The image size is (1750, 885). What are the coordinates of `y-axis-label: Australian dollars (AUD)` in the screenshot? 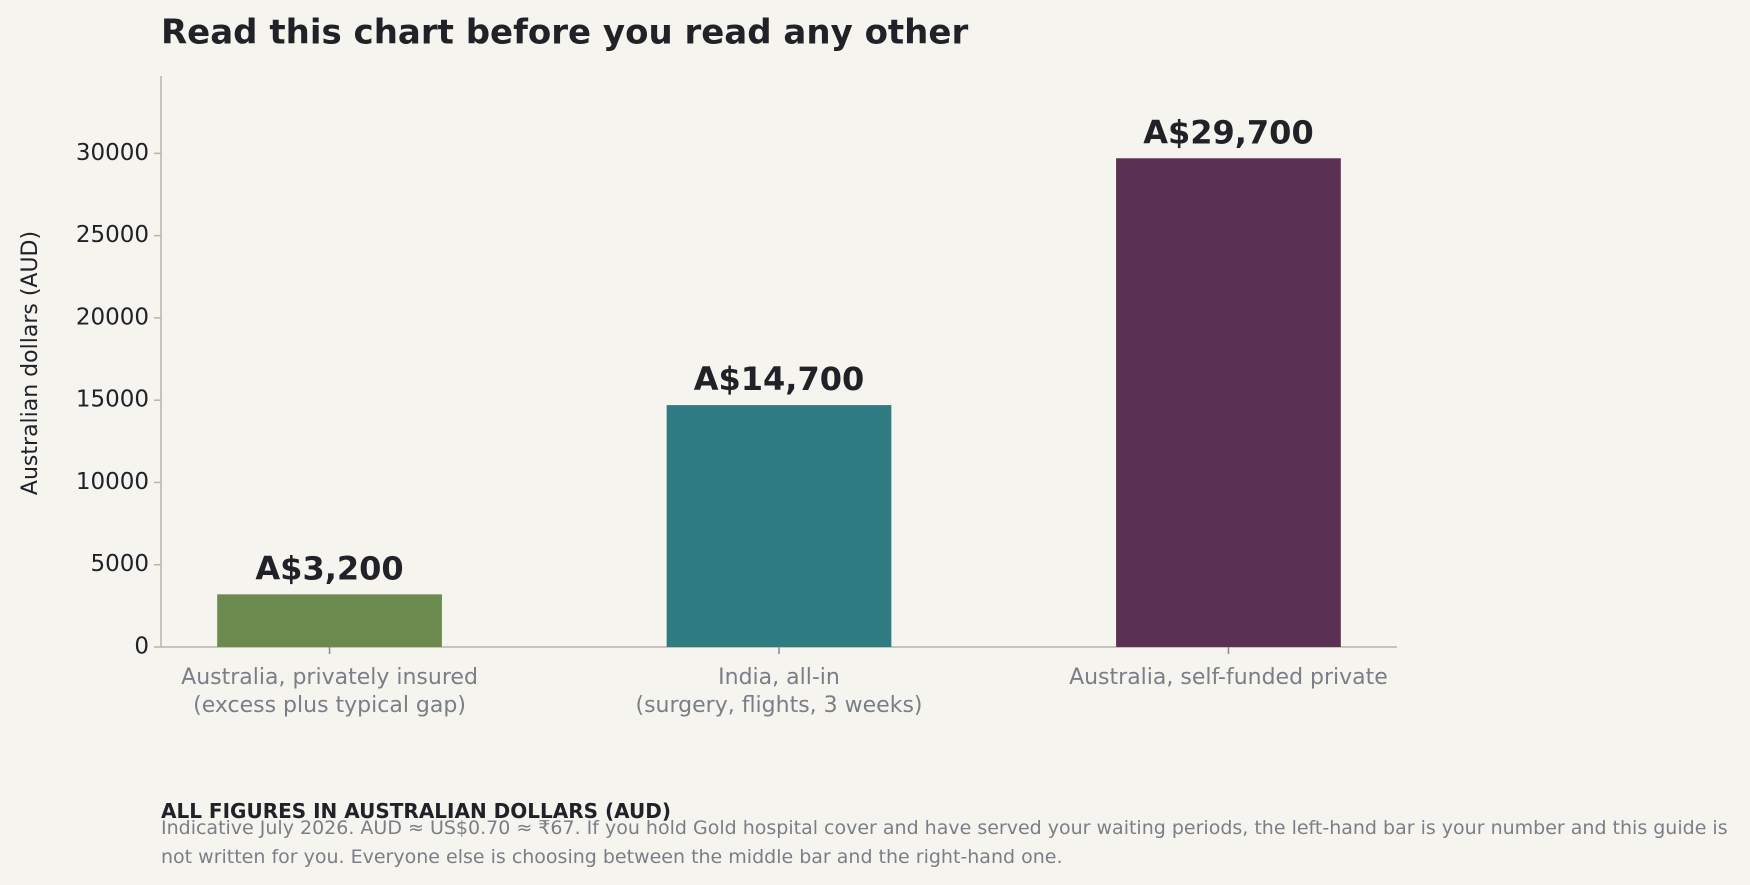 It's located at (30, 363).